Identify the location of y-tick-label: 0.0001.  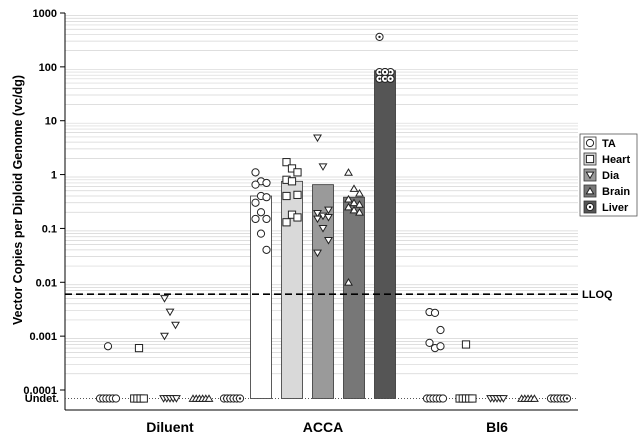
(40, 391).